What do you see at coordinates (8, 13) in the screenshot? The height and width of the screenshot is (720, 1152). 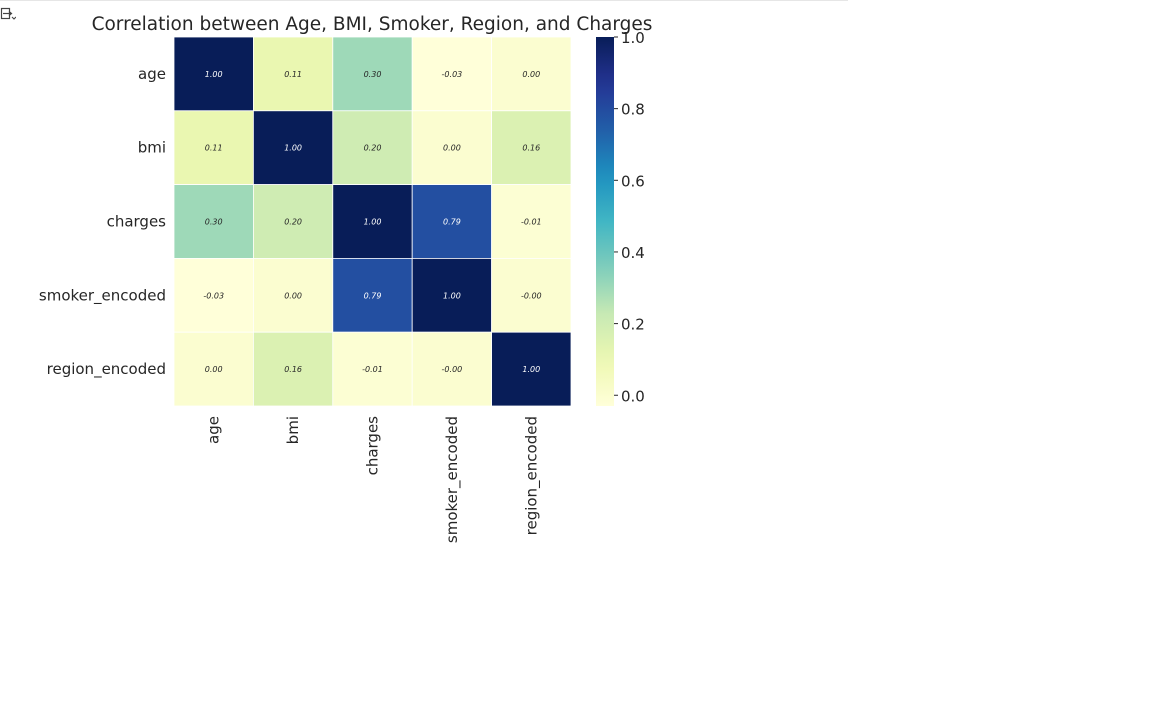 I see `output-toggle-icon` at bounding box center [8, 13].